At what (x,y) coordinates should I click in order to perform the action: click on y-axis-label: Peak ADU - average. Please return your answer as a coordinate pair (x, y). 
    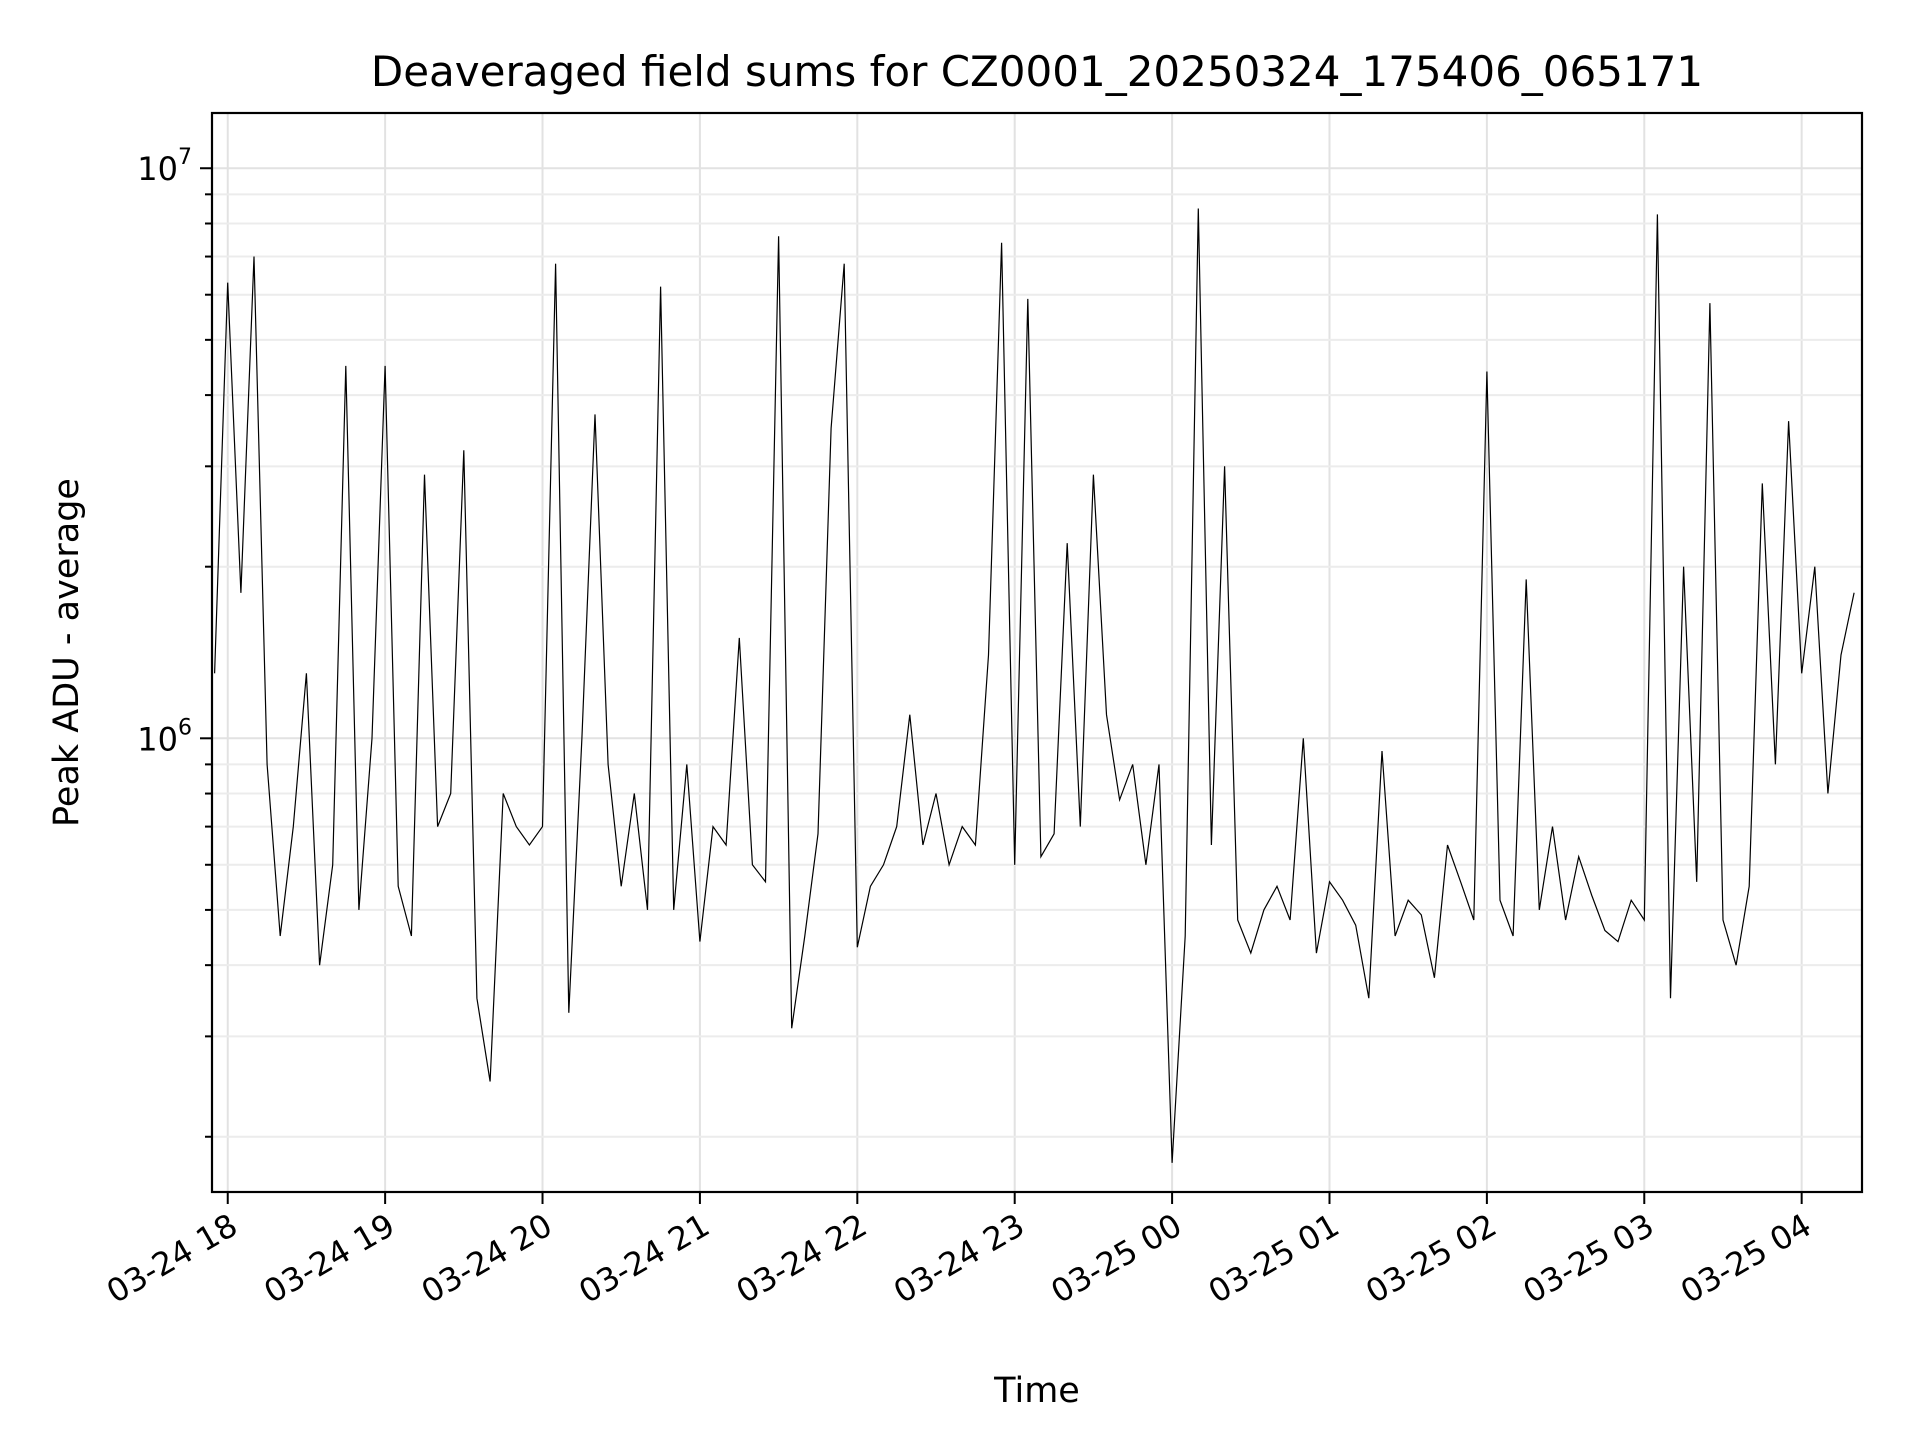
    Looking at the image, I should click on (67, 652).